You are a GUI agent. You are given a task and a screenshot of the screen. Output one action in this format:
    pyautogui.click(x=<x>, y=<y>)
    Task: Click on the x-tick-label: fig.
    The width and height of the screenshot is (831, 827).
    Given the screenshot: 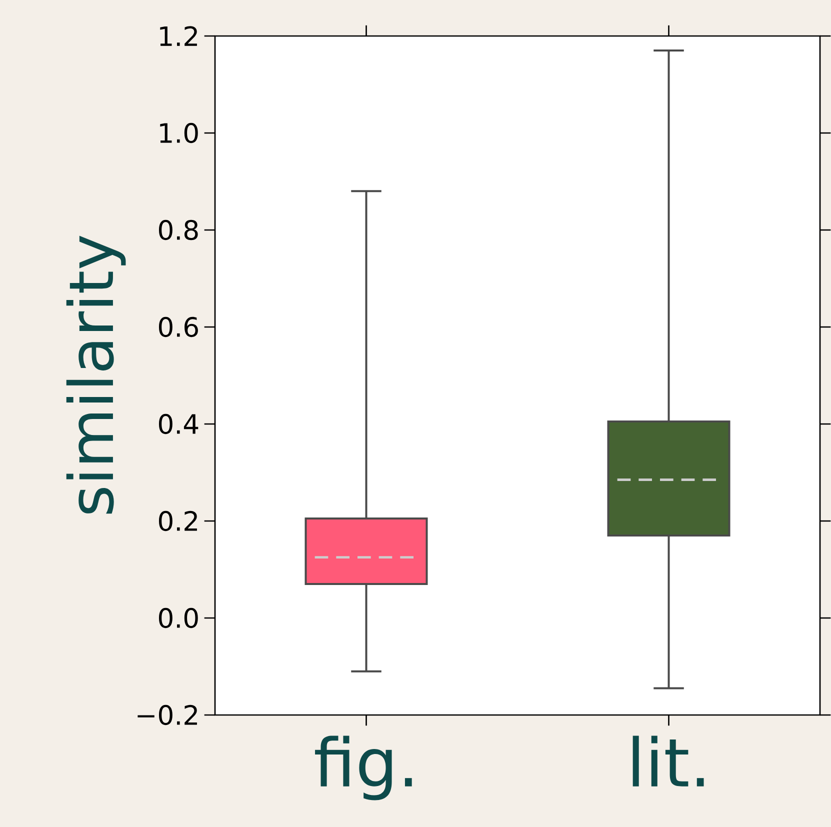 What is the action you would take?
    pyautogui.click(x=363, y=768)
    